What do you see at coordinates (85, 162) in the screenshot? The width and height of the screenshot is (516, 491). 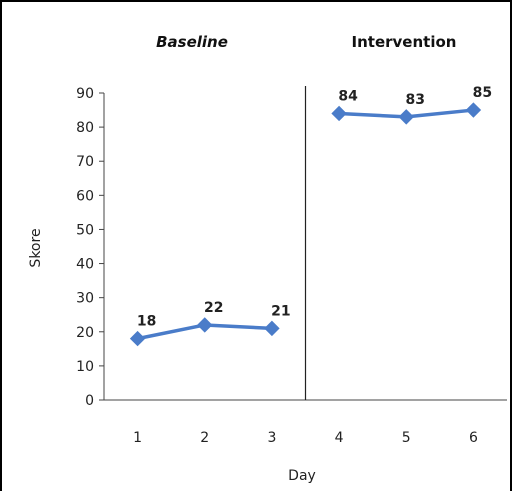 I see `y-tick-label: 70` at bounding box center [85, 162].